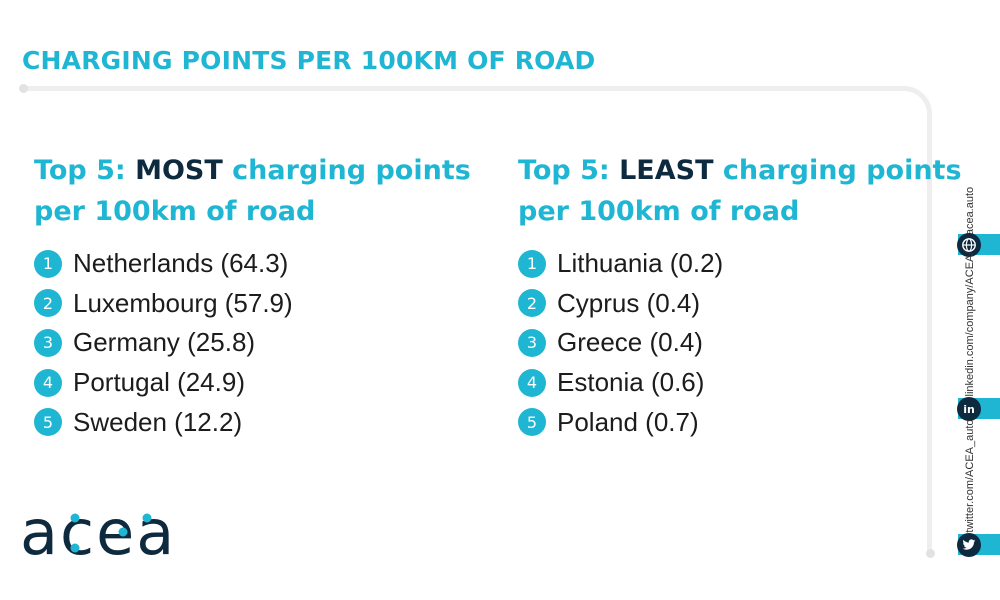 The width and height of the screenshot is (1000, 600). Describe the element at coordinates (666, 170) in the screenshot. I see `least-heading-emphasis: LEAST` at that location.